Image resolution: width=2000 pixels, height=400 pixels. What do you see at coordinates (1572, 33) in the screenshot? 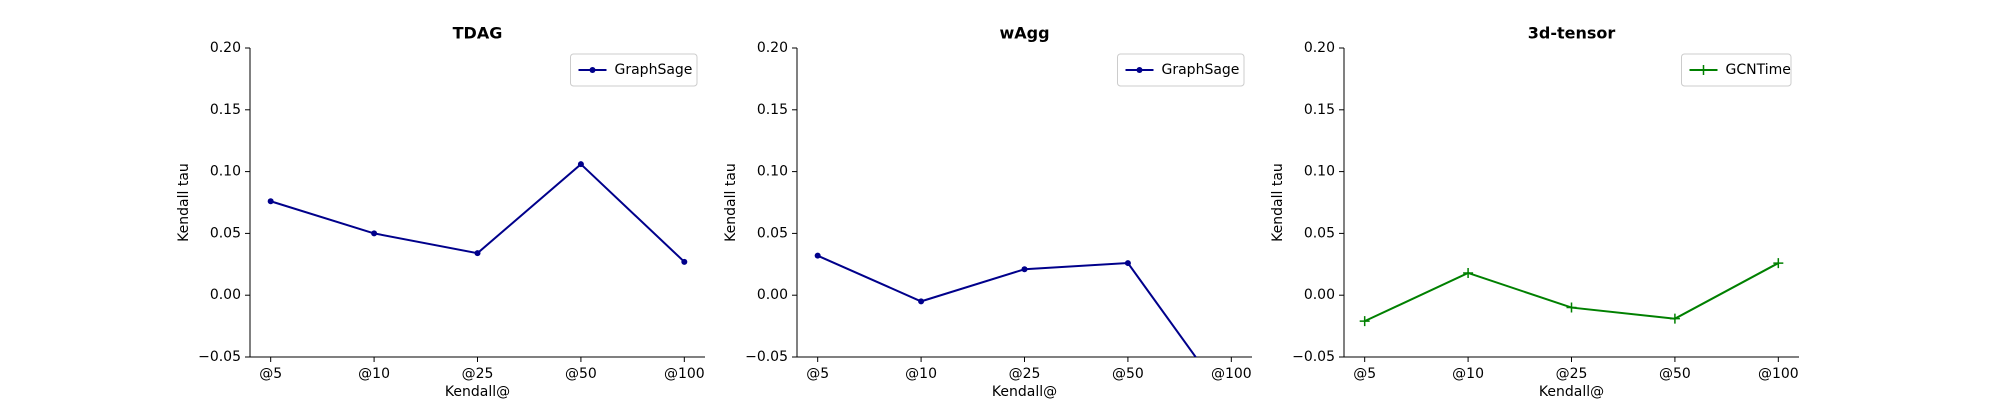
I see `chart-title: 3d-tensor` at bounding box center [1572, 33].